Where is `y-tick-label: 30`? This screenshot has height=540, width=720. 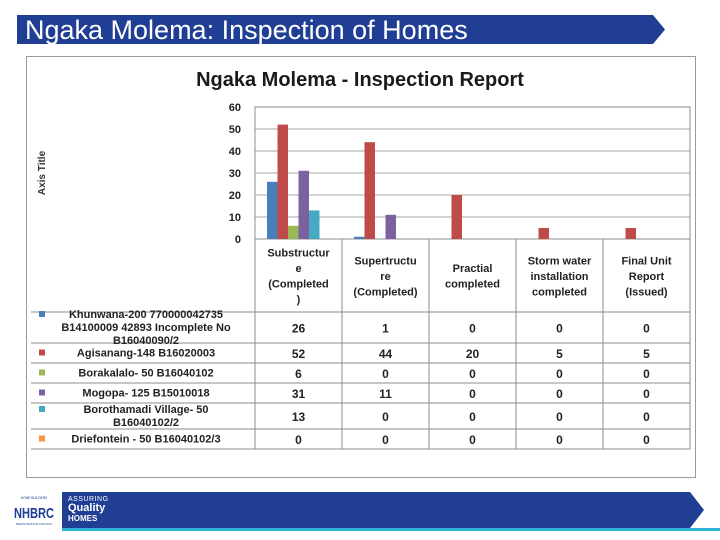
y-tick-label: 30 is located at coordinates (235, 174).